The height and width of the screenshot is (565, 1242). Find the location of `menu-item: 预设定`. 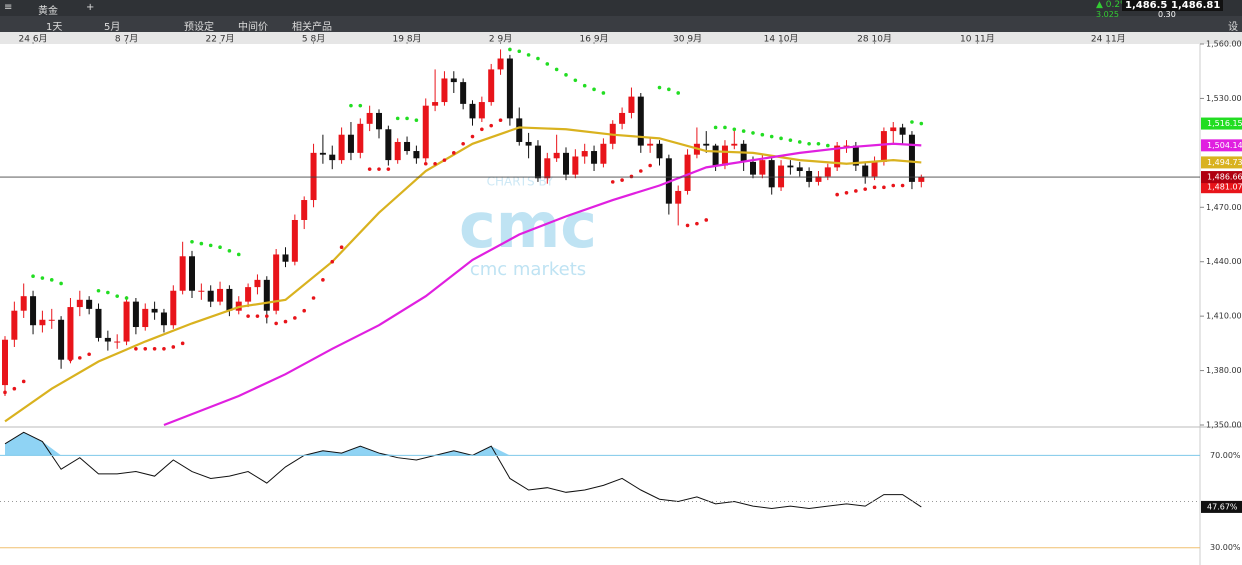

menu-item: 预设定 is located at coordinates (199, 27).